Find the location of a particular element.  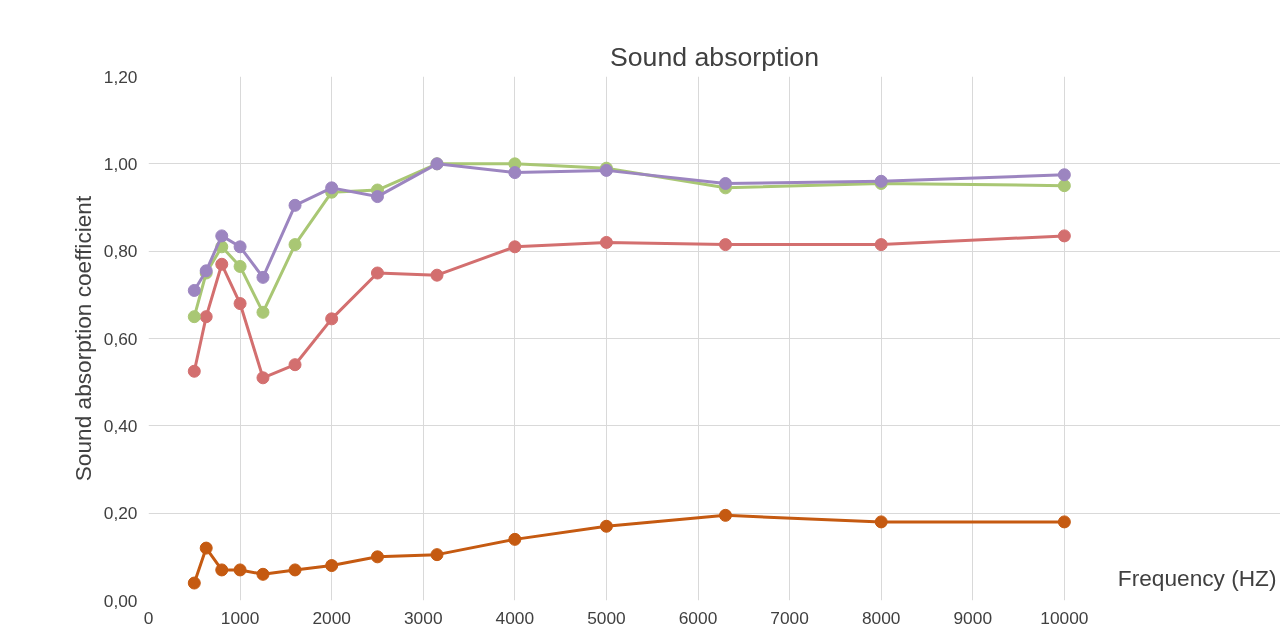

x-tick-label: 10000 is located at coordinates (1064, 617).